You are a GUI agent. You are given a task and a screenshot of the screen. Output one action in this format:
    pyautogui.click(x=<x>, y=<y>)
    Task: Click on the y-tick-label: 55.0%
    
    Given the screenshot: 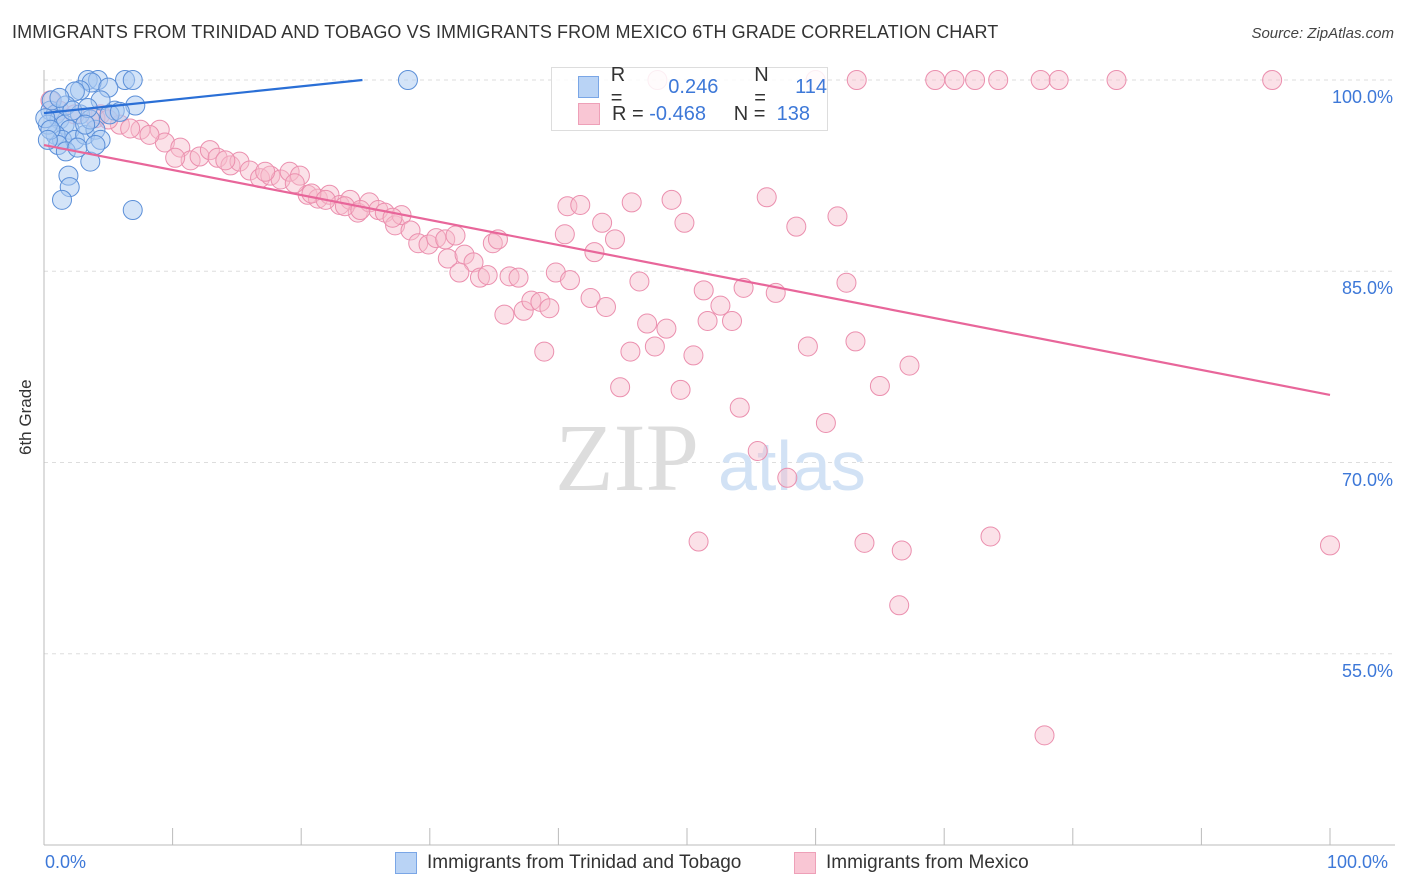 What is the action you would take?
    pyautogui.click(x=1367, y=670)
    